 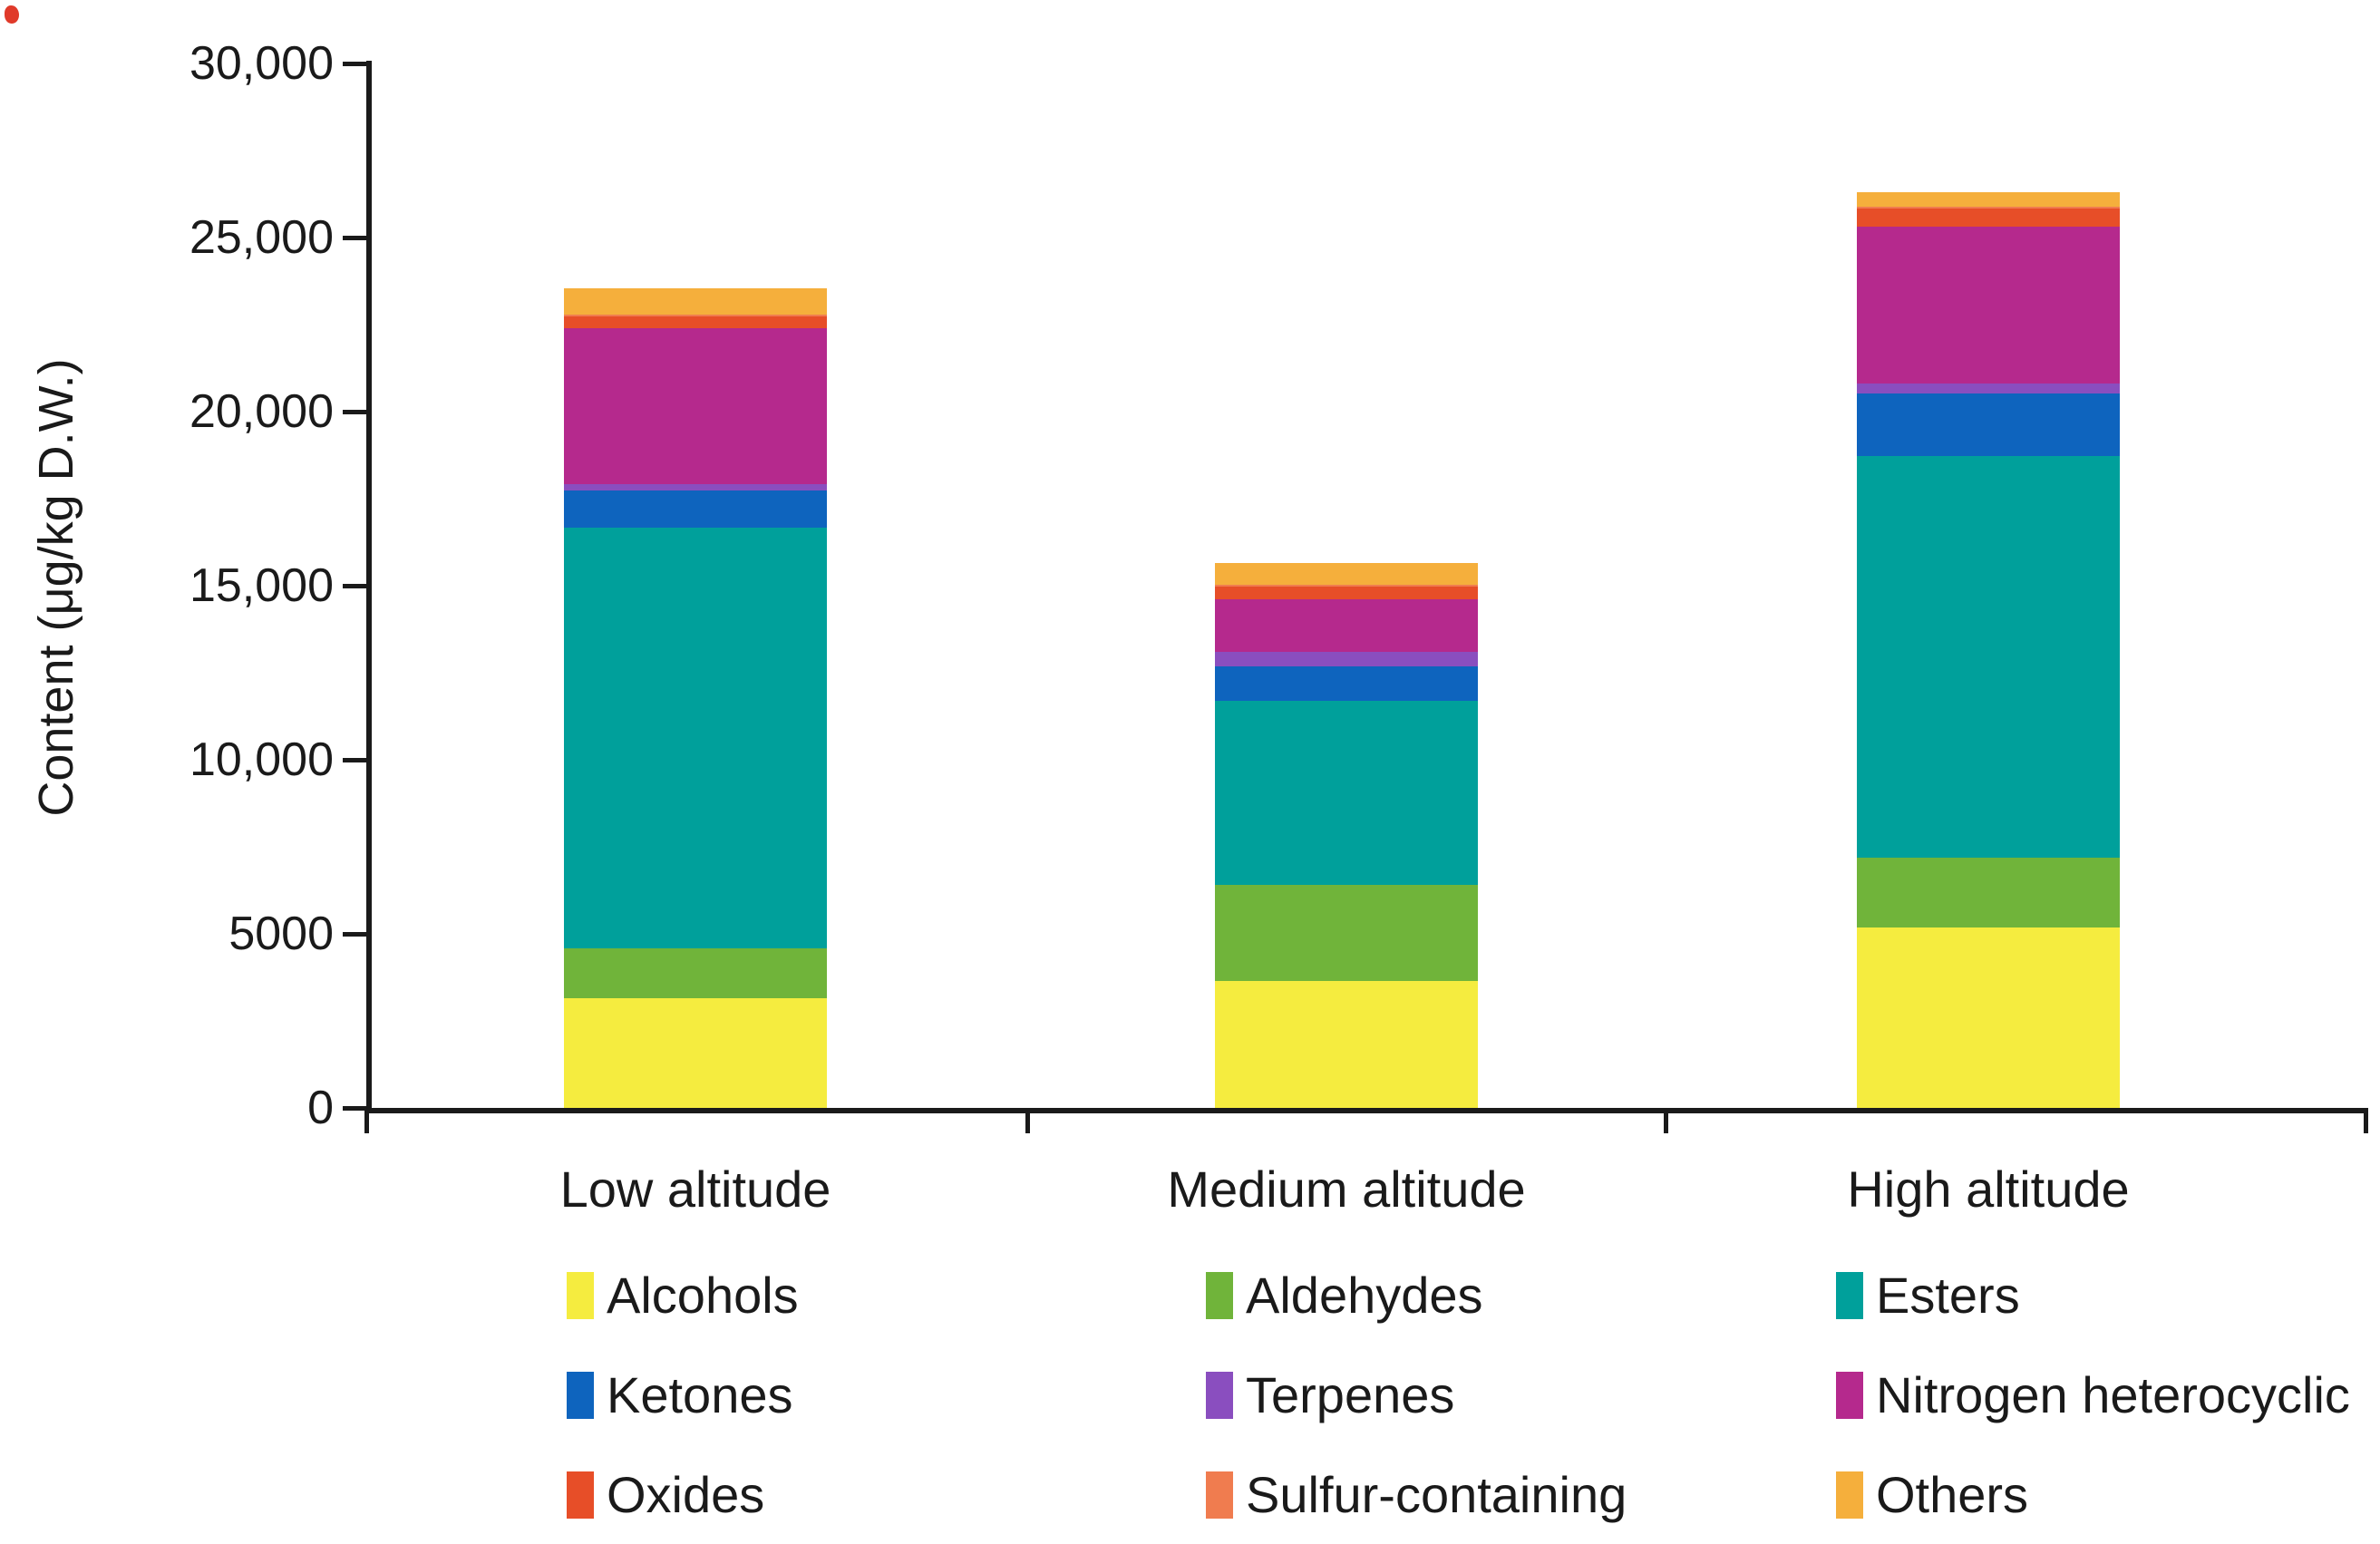 What do you see at coordinates (369, 586) in the screenshot?
I see `y-axis-line` at bounding box center [369, 586].